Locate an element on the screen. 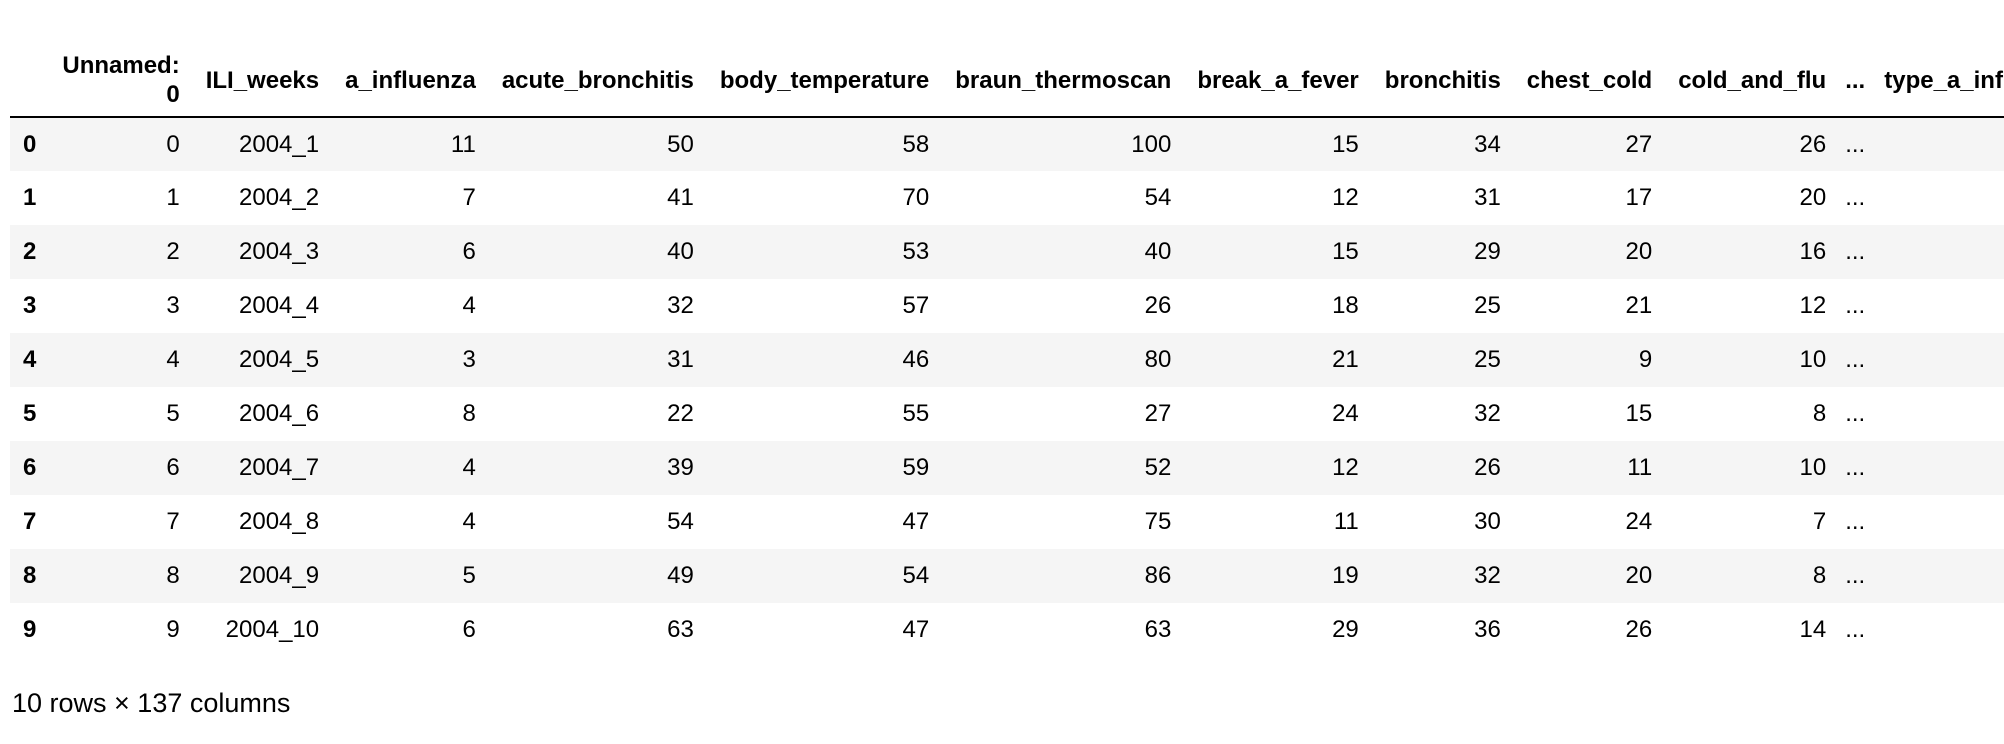  column-header: break_a_fever is located at coordinates (1278, 81).